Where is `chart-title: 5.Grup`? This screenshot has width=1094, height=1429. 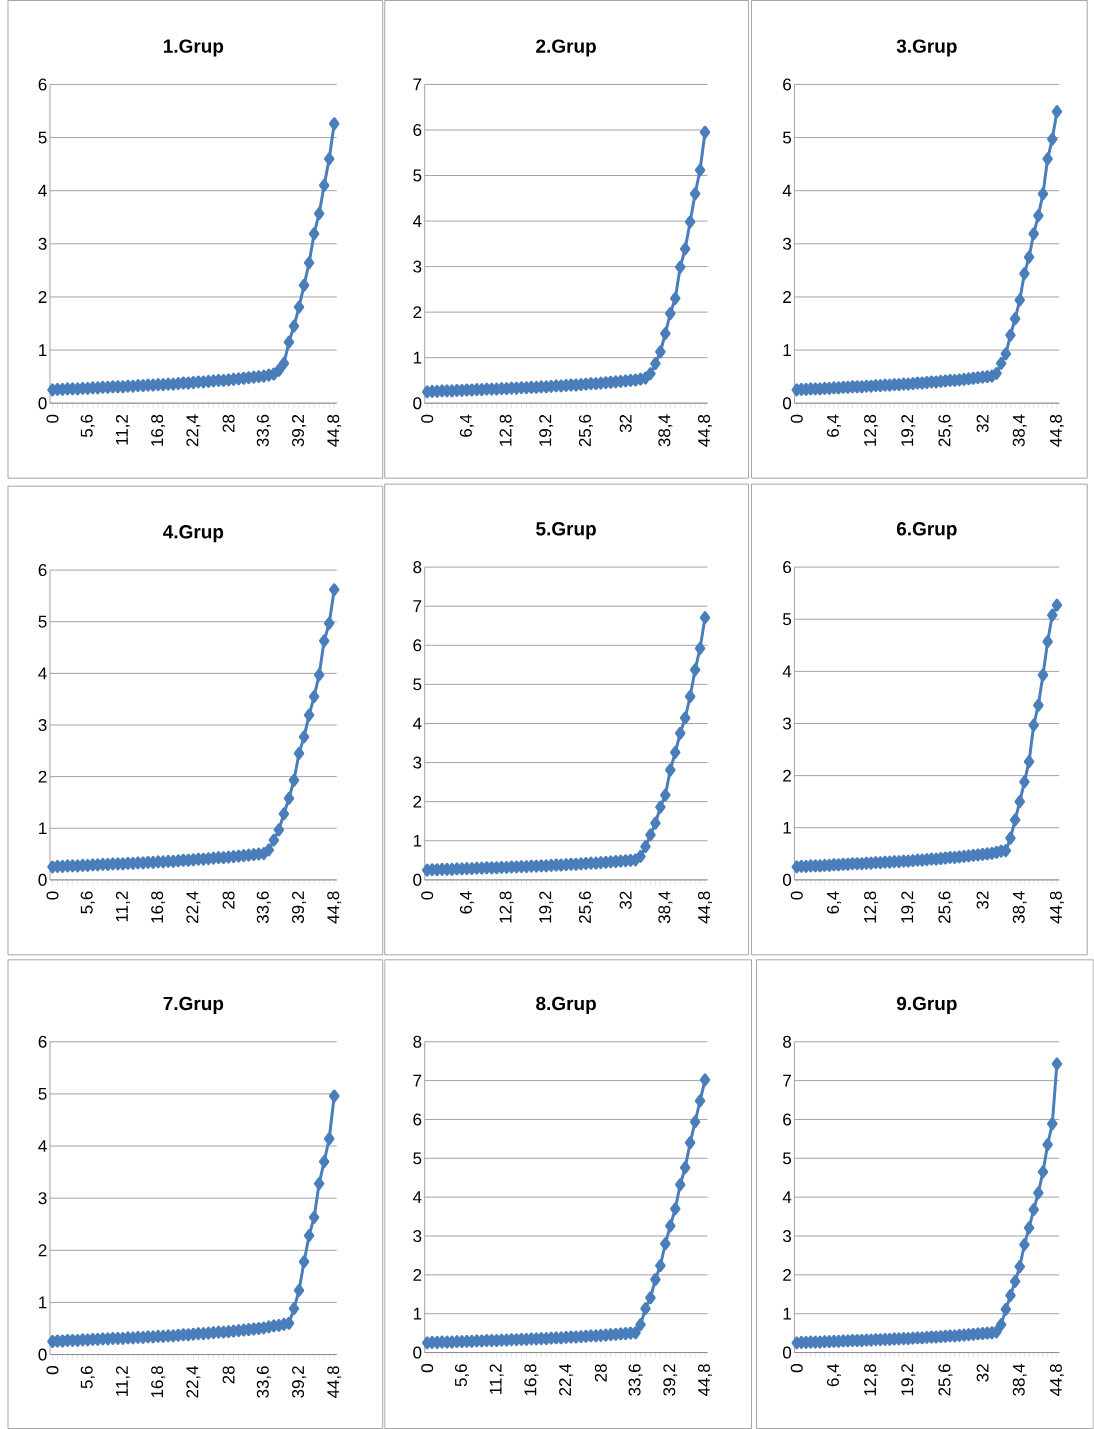
chart-title: 5.Grup is located at coordinates (566, 531).